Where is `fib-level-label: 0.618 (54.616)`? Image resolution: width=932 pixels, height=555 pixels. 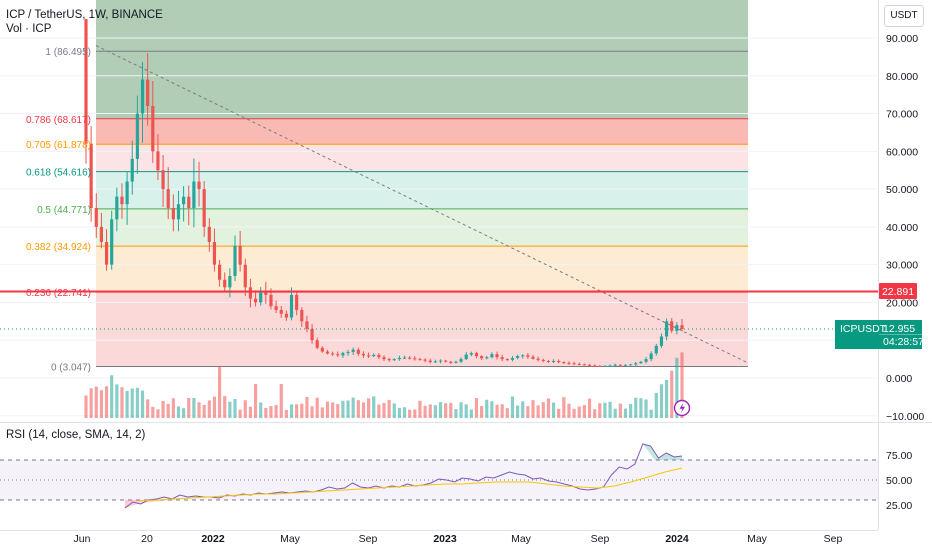
fib-level-label: 0.618 (54.616) is located at coordinates (58, 173).